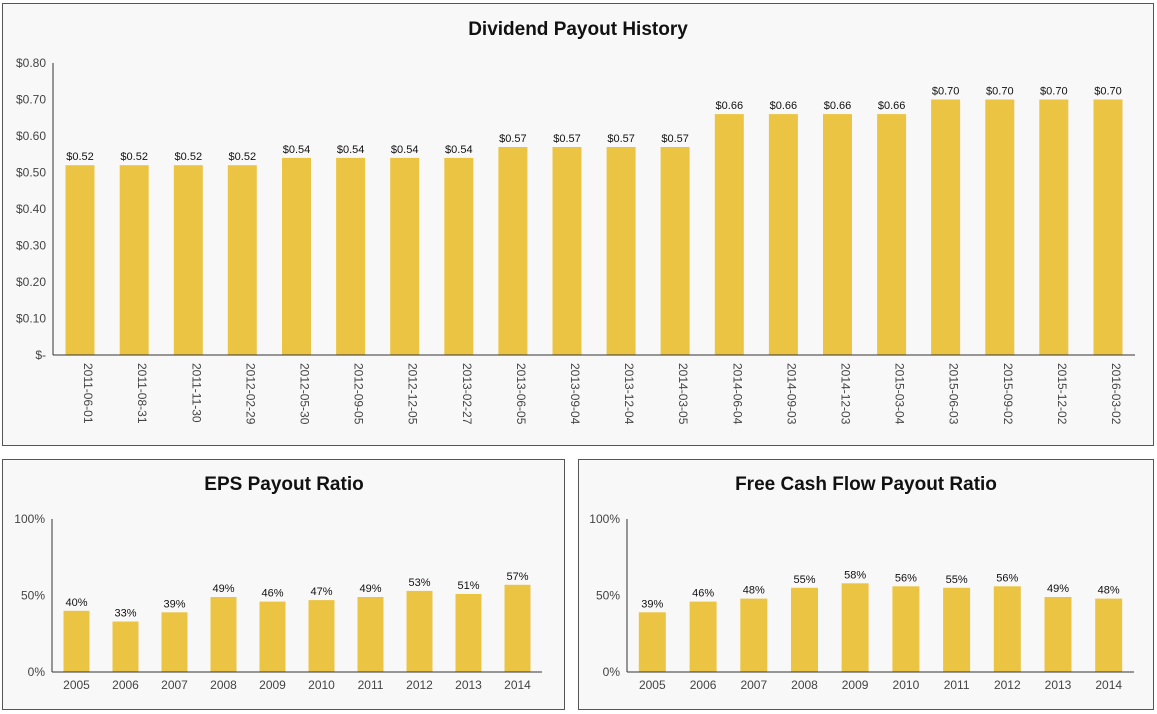  I want to click on x-tick-label: 2009, so click(272, 685).